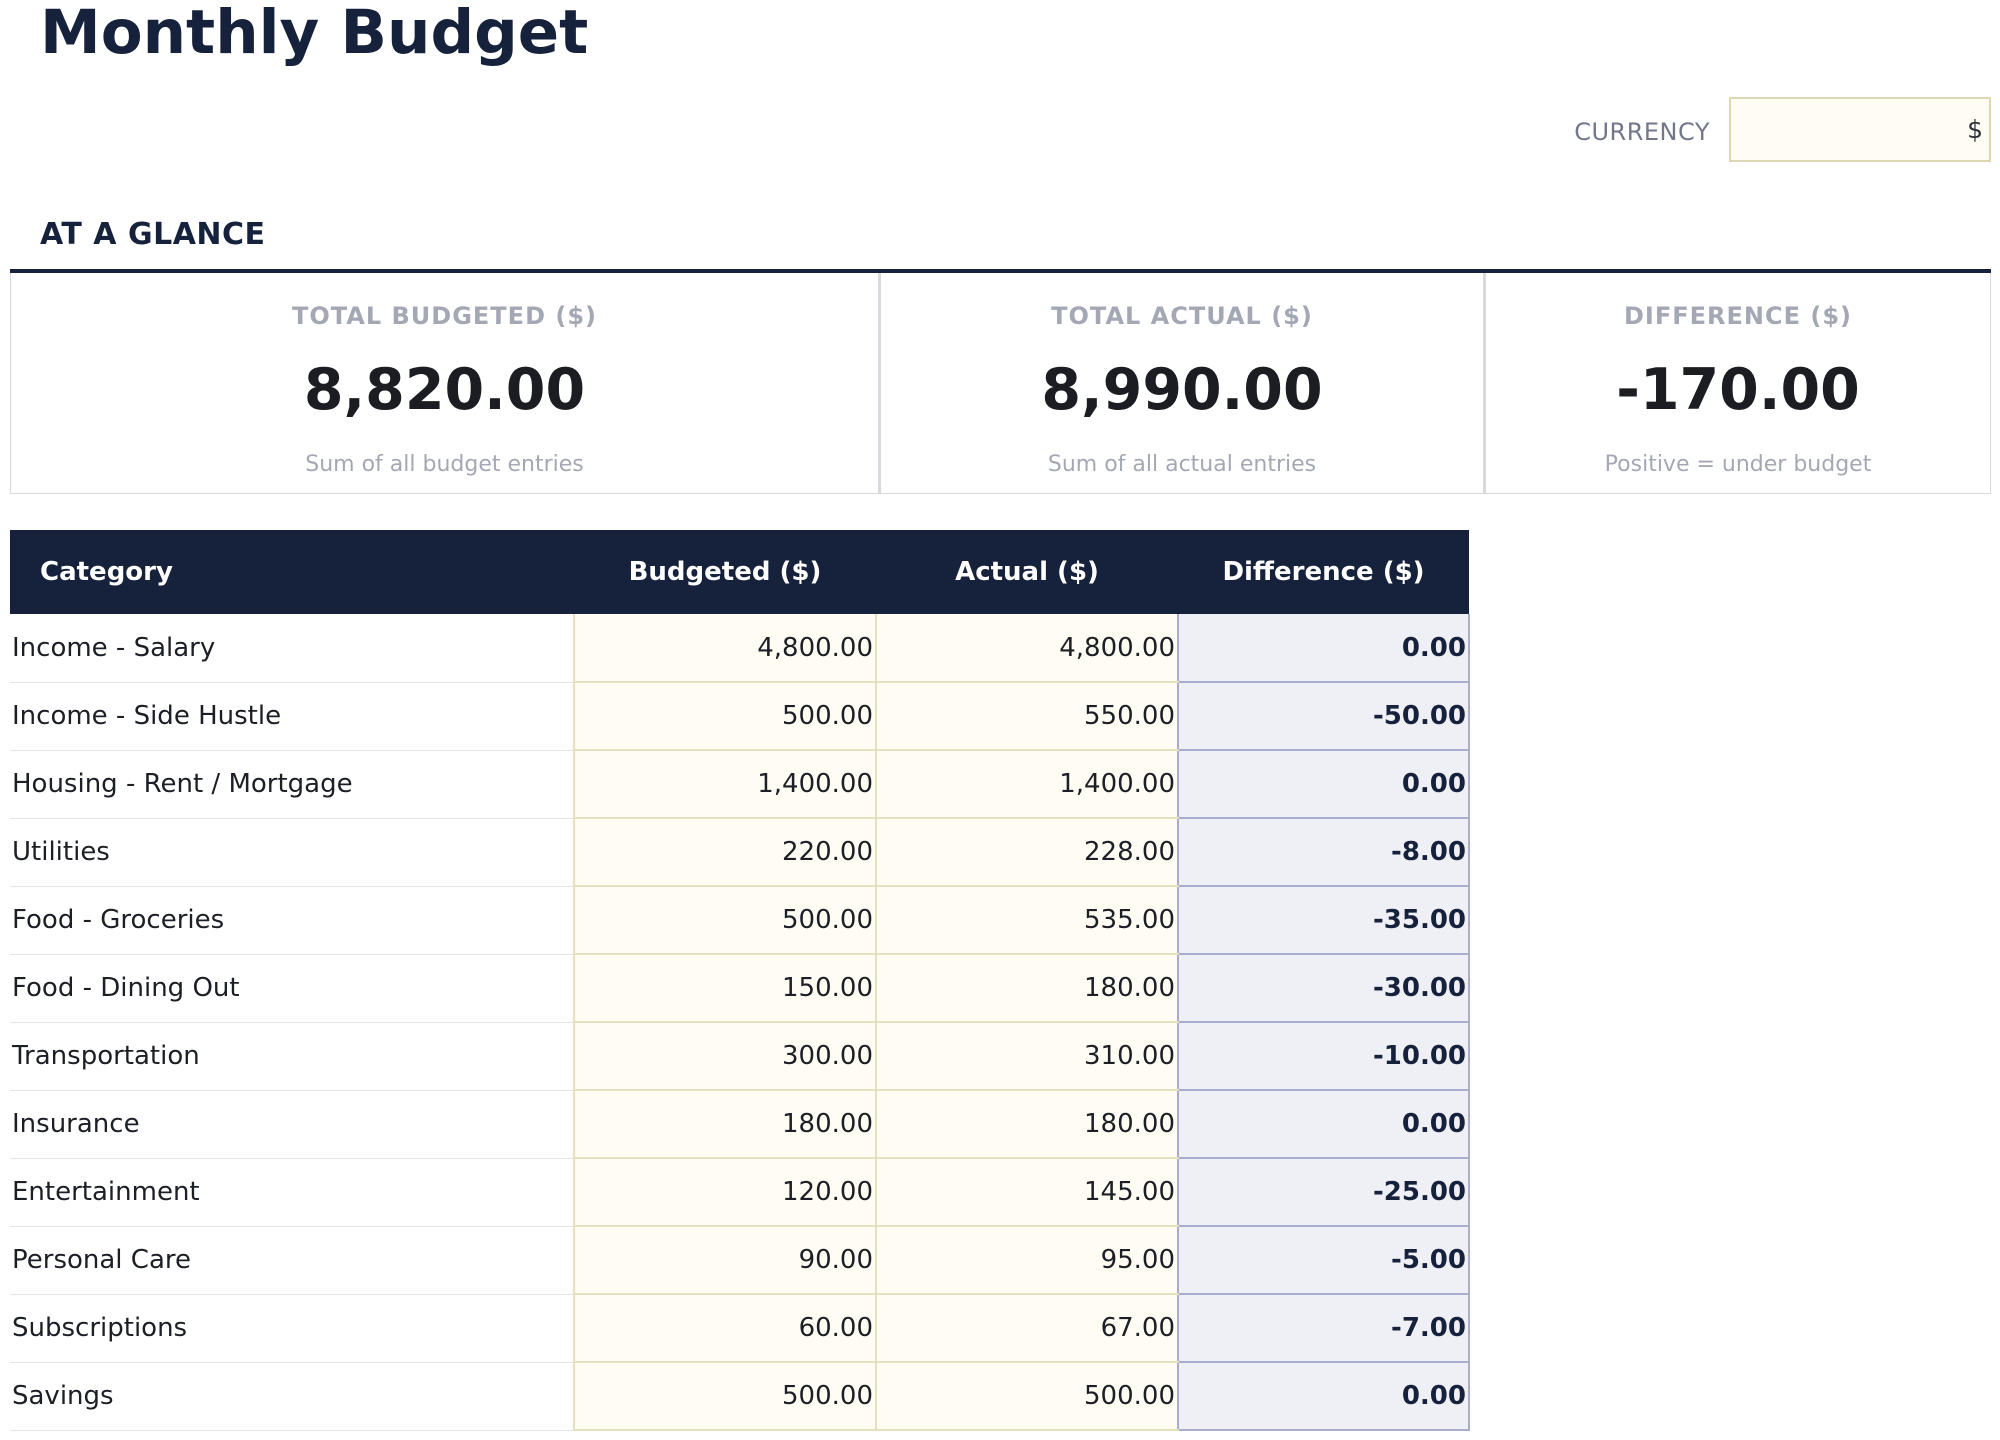 This screenshot has width=2000, height=1440. What do you see at coordinates (1027, 920) in the screenshot?
I see `actual-cell: 535.00` at bounding box center [1027, 920].